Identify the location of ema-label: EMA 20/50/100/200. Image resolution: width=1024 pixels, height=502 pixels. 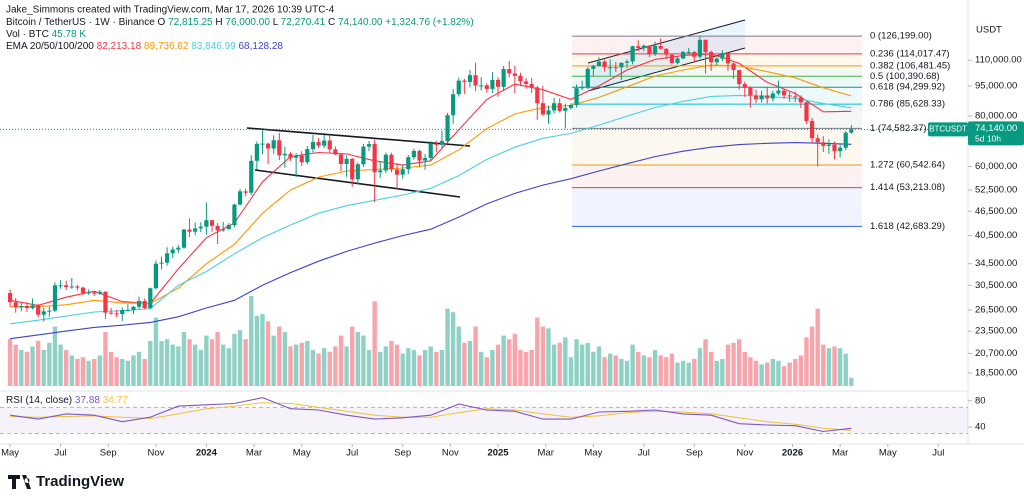
(50, 46).